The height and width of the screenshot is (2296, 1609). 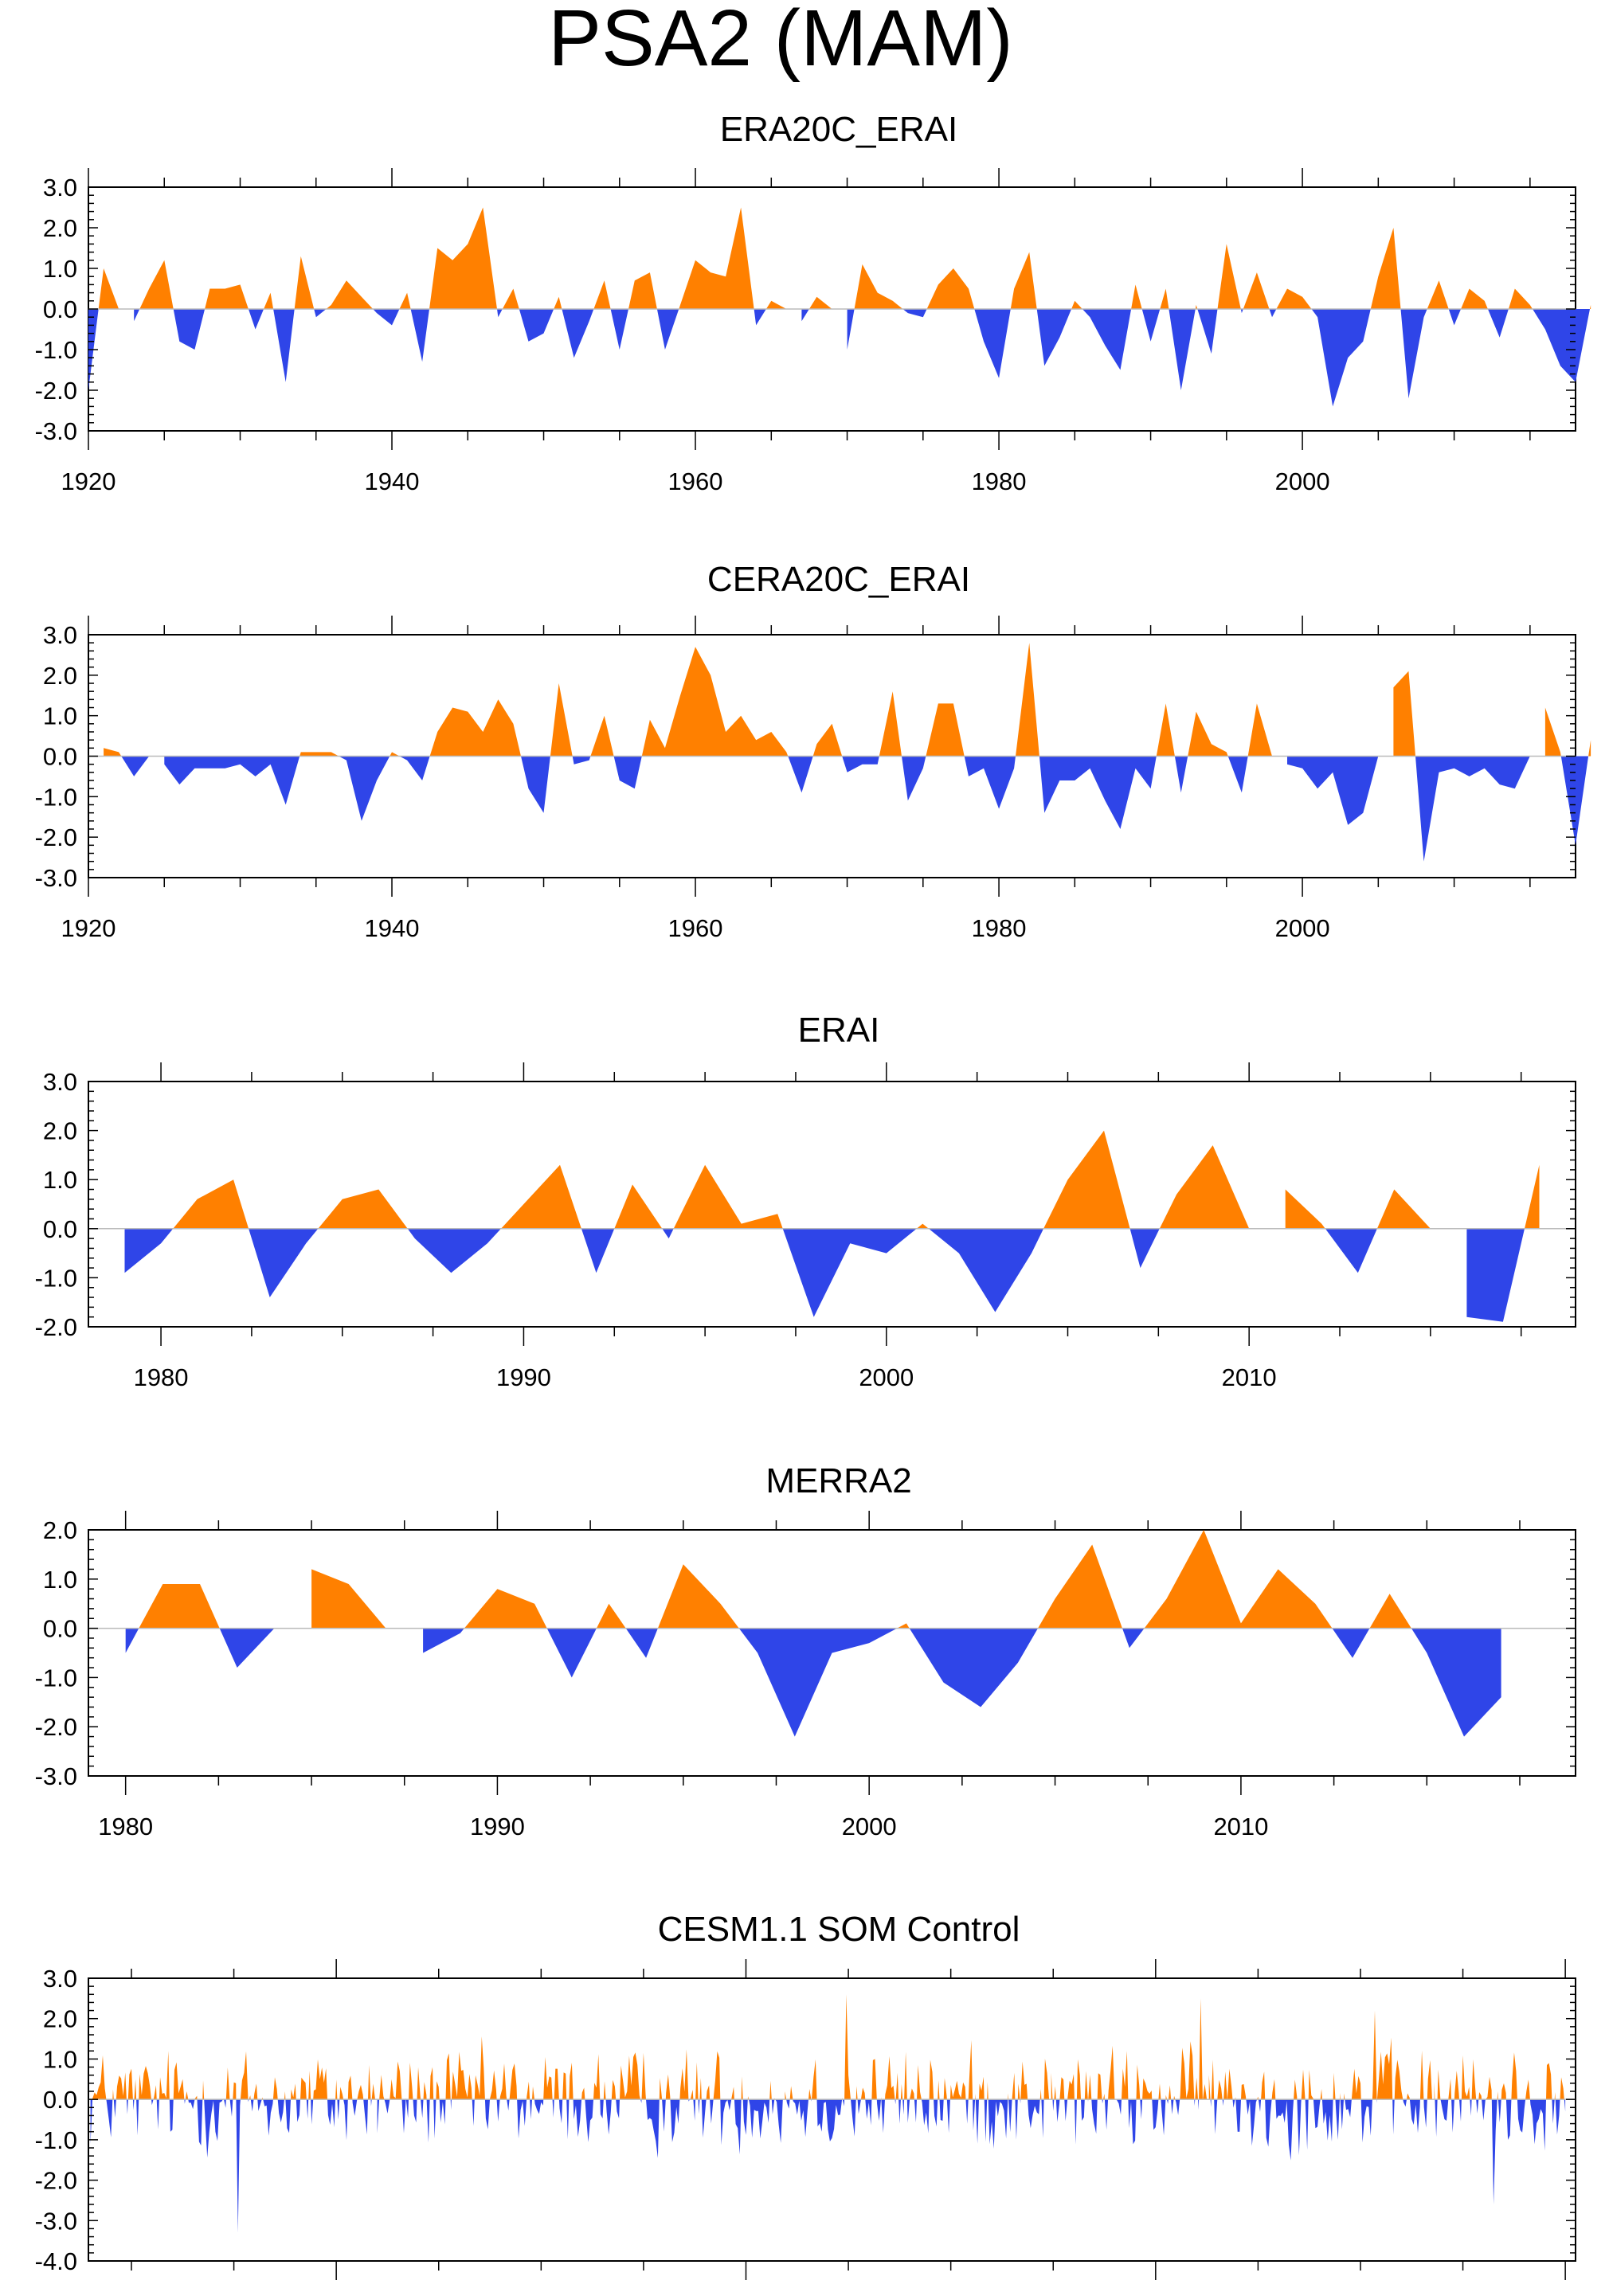 What do you see at coordinates (839, 1030) in the screenshot?
I see `panel-title: ERAI` at bounding box center [839, 1030].